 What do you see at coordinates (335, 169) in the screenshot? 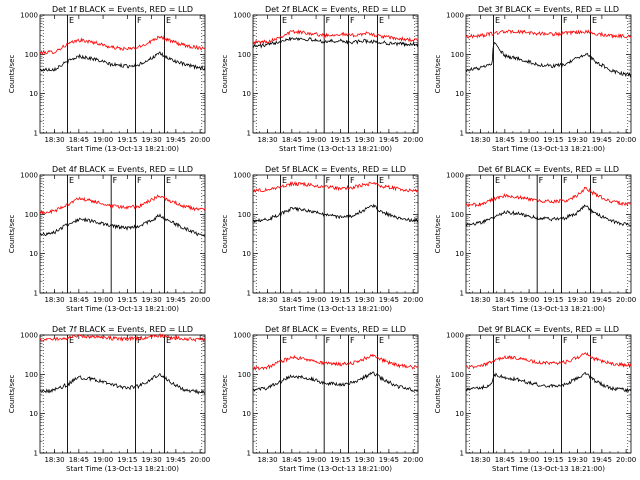
I see `chart-title: Det 5f BLACK = Events, RED = LLD` at bounding box center [335, 169].